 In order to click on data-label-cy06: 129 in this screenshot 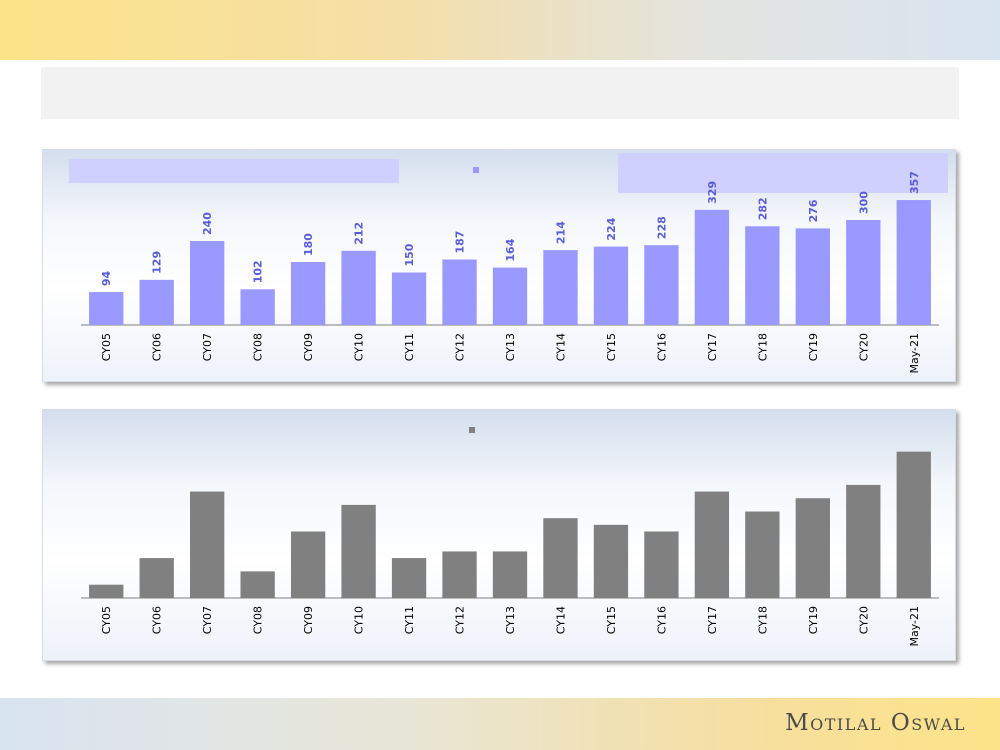, I will do `click(157, 262)`.